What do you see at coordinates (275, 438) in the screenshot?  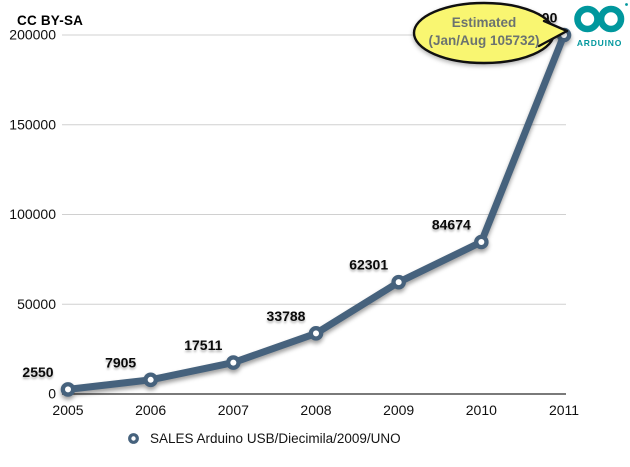 I see `legend-series-label: SALES Arduino USB/Diecimila/2009/UNO` at bounding box center [275, 438].